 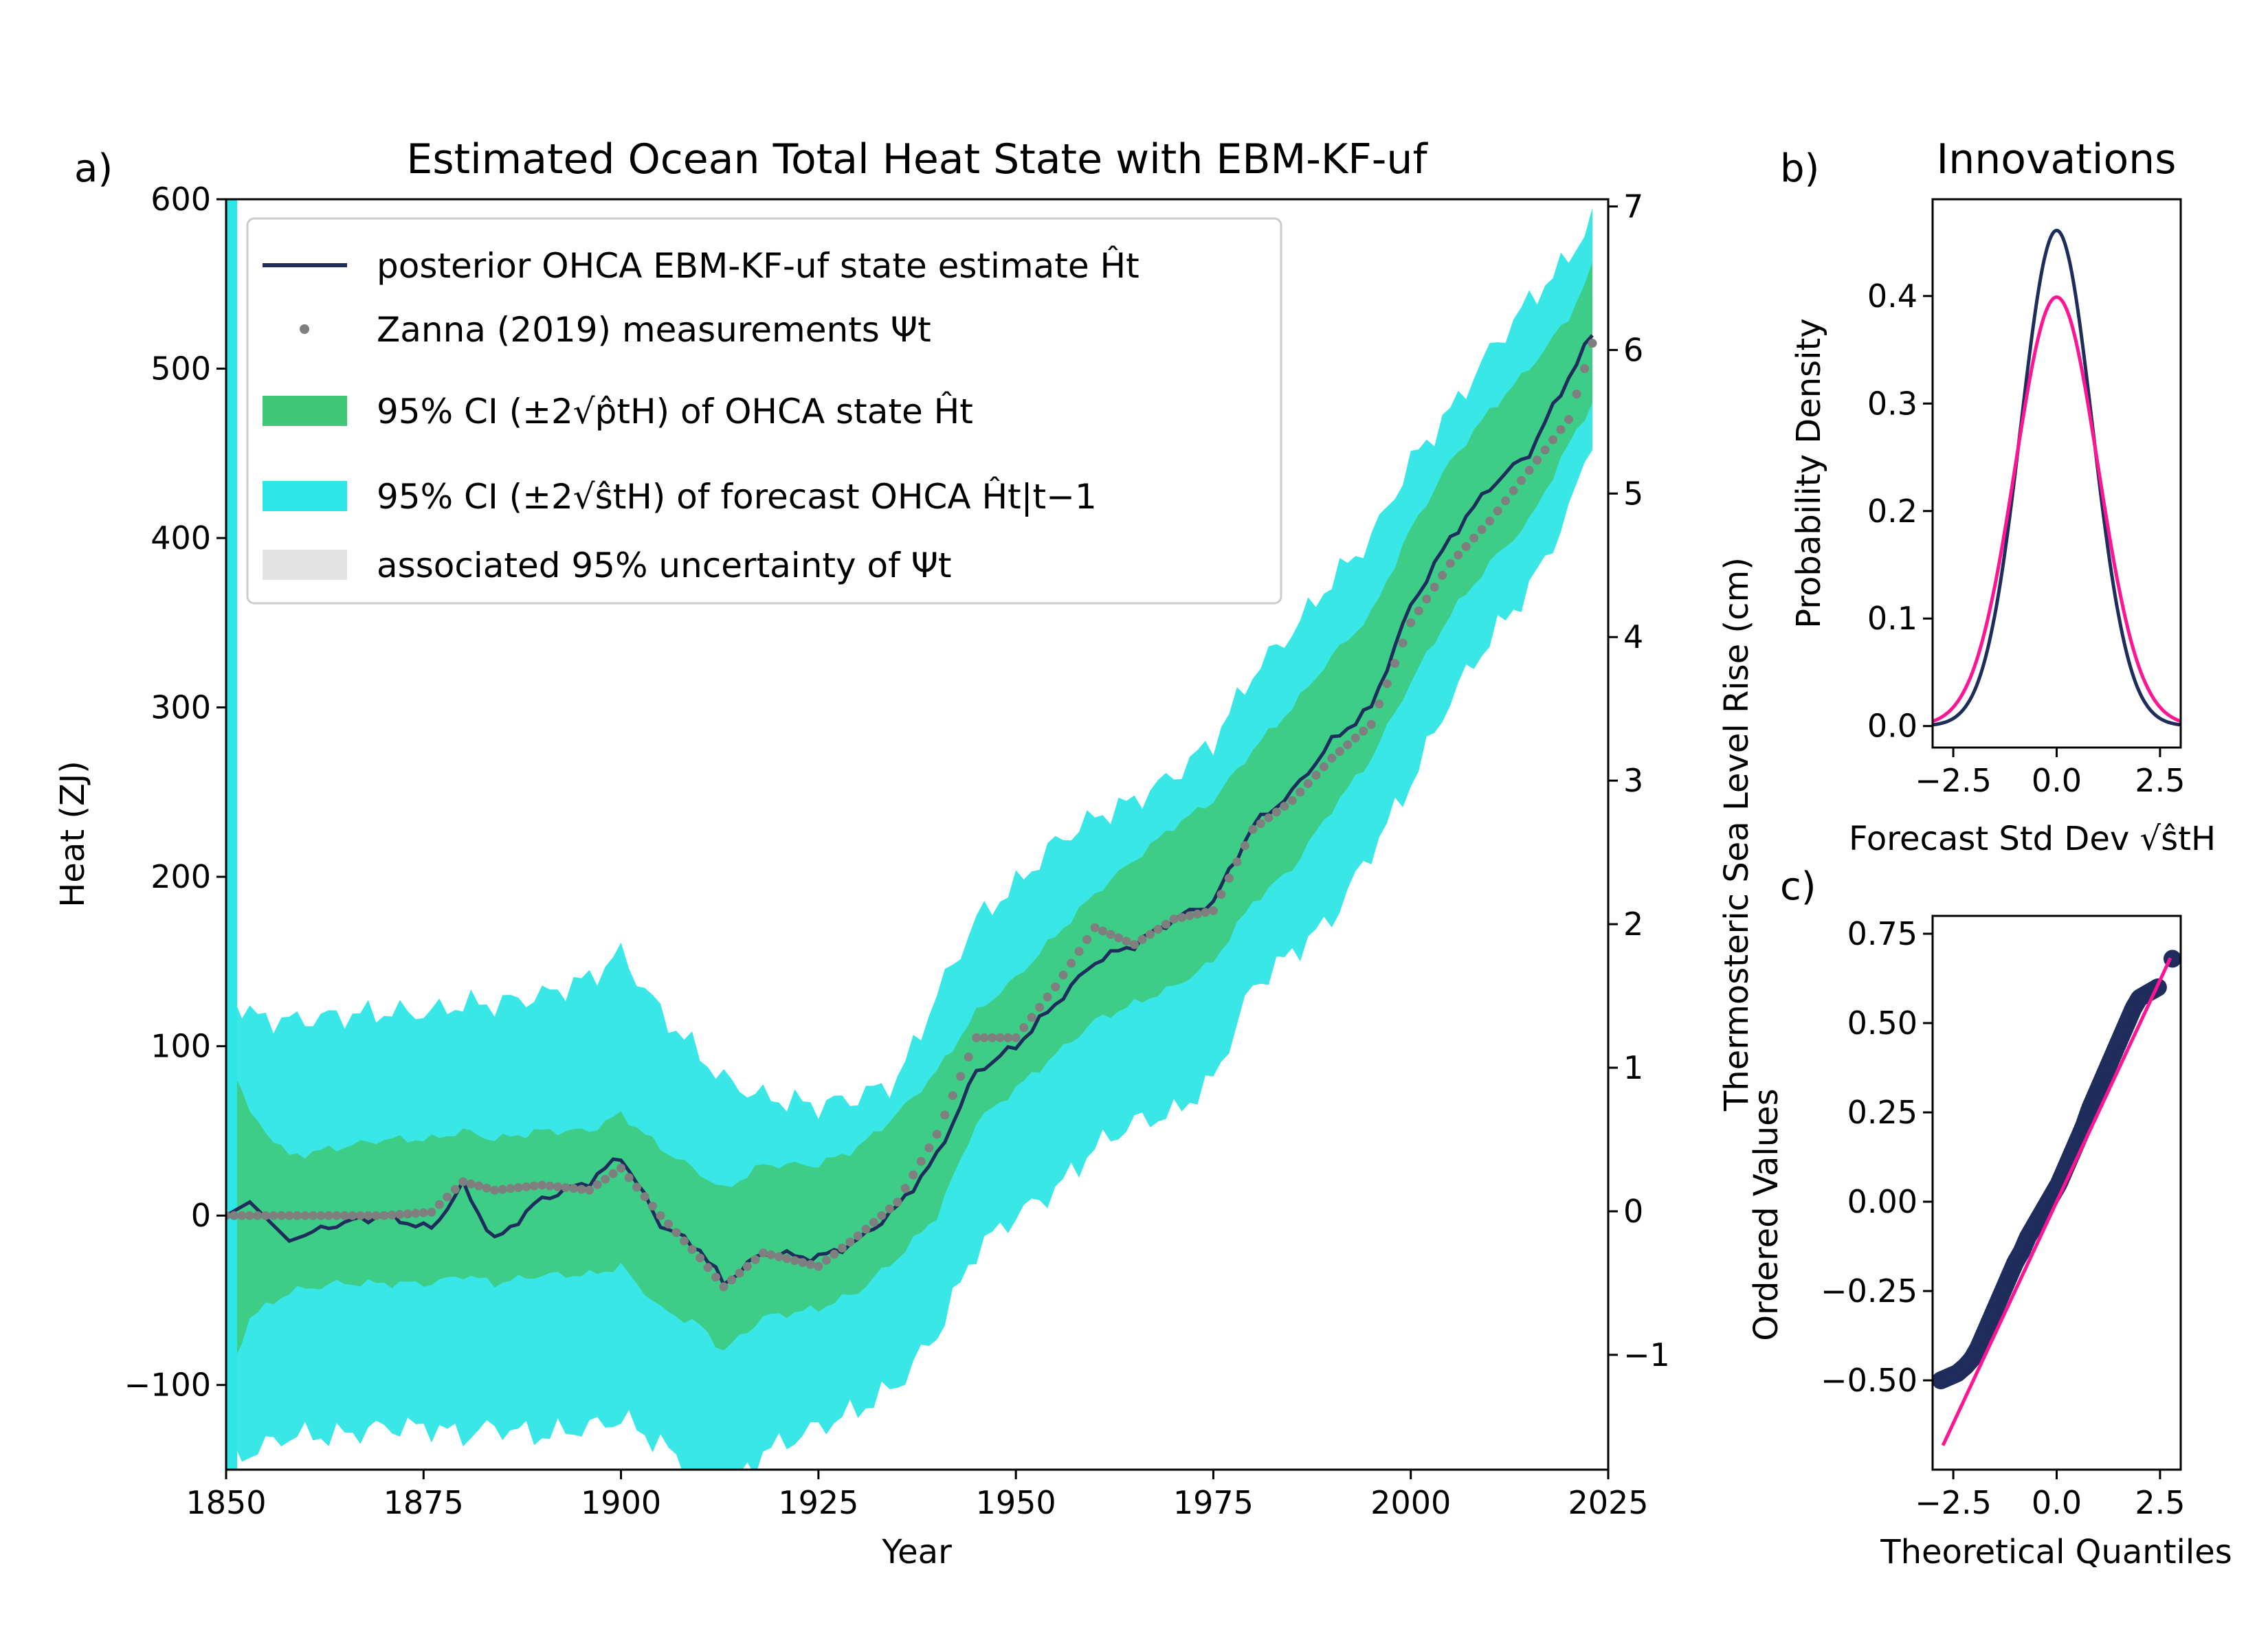 I want to click on y-tick-label: −0.50, so click(x=1869, y=1380).